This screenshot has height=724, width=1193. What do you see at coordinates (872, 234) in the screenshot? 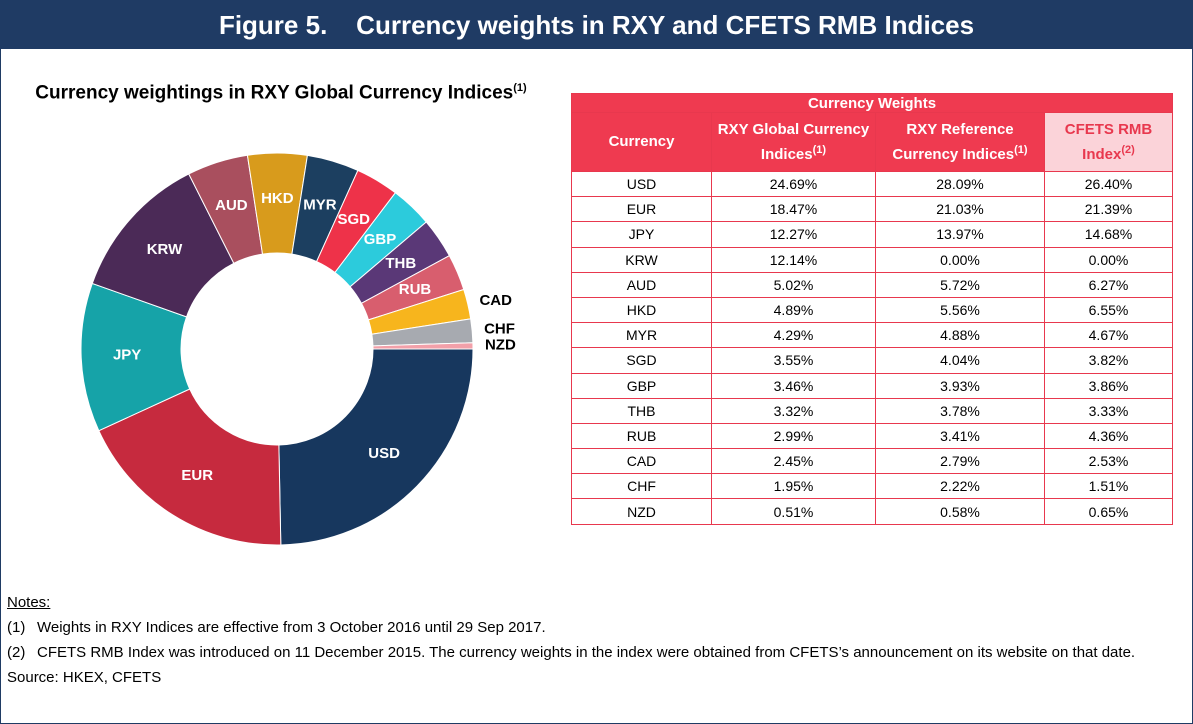
I see `table-row: JPY 12.27% 13.97% 14.68%` at bounding box center [872, 234].